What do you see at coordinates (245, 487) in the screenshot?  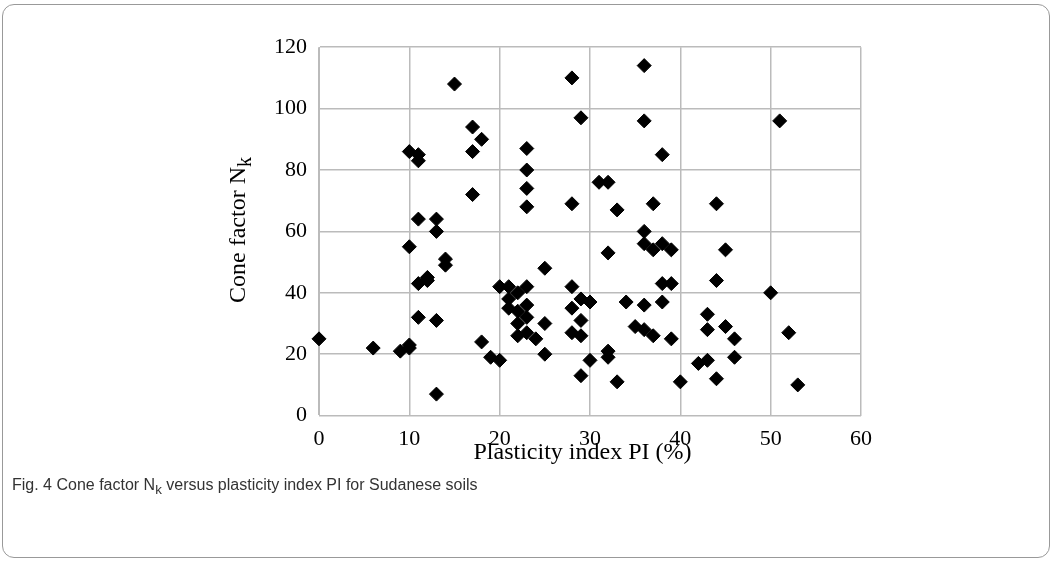 I see `caption: Fig. 4 Cone factor N$_{k}$ versus plasticity index PI for Sudanese soils` at bounding box center [245, 487].